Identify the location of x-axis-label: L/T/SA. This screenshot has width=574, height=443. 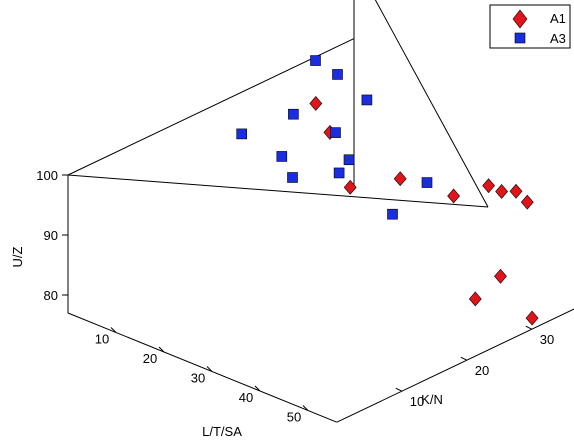
(222, 431).